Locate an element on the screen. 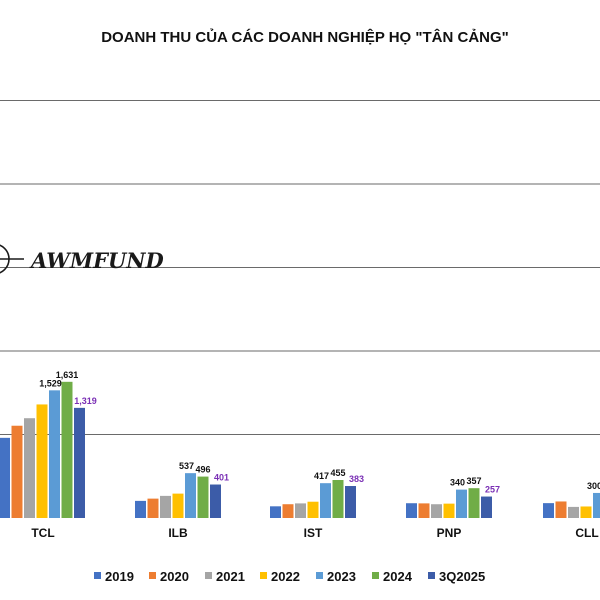 The image size is (600, 600). legend: 2019 2020 2021 2022 2023 2024 3Q2025 is located at coordinates (289, 576).